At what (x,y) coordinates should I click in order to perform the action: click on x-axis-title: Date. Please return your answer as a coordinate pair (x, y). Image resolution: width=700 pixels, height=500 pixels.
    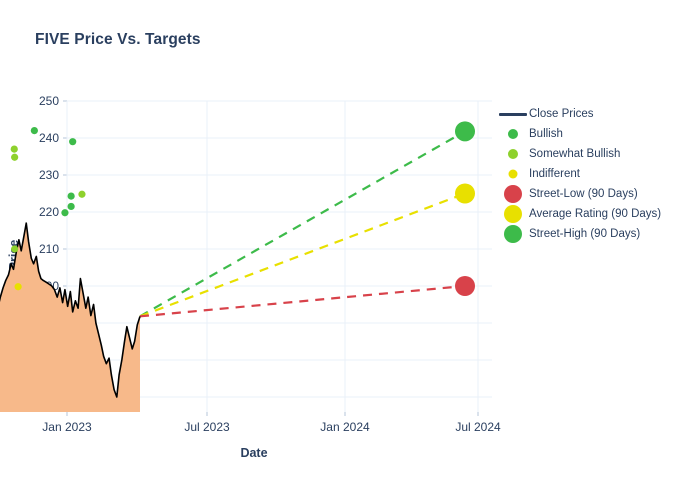
    Looking at the image, I should click on (254, 453).